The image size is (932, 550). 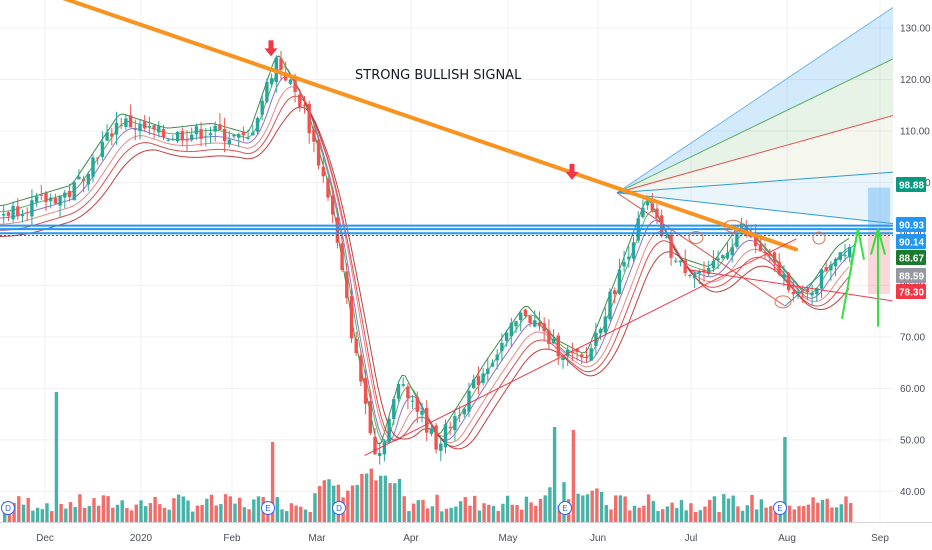 I want to click on event-marker, so click(x=8, y=508).